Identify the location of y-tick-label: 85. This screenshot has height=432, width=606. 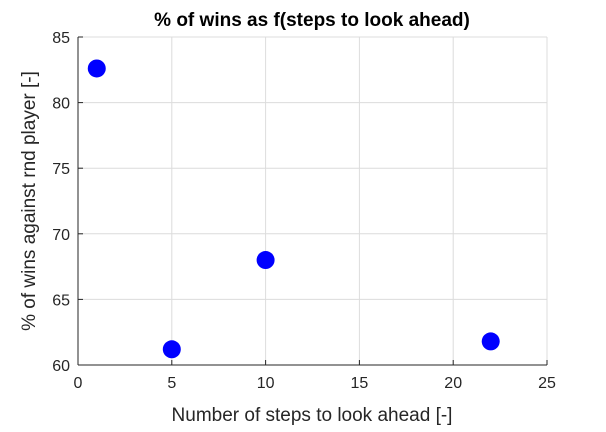
(61, 38).